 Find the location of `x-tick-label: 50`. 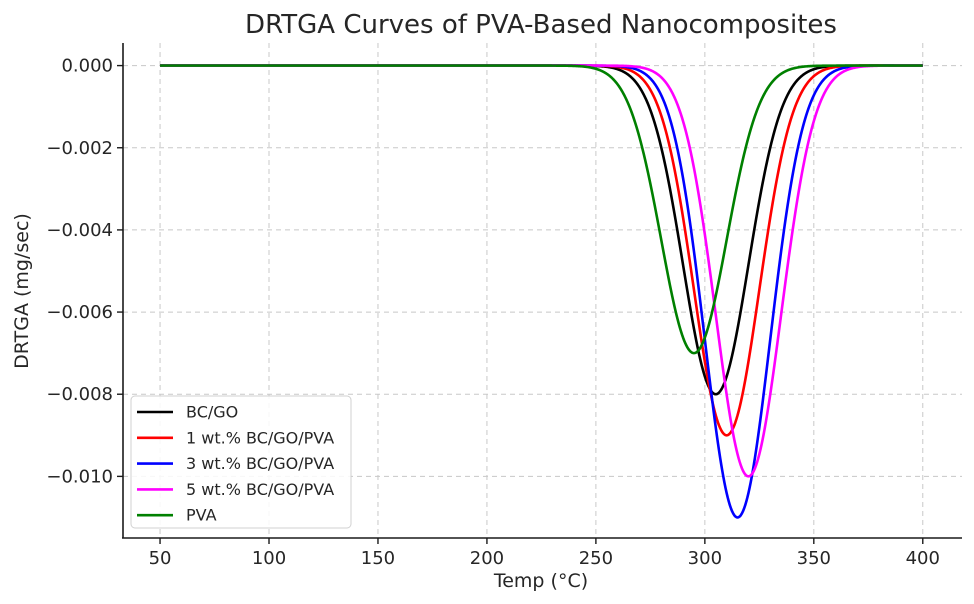

x-tick-label: 50 is located at coordinates (160, 558).